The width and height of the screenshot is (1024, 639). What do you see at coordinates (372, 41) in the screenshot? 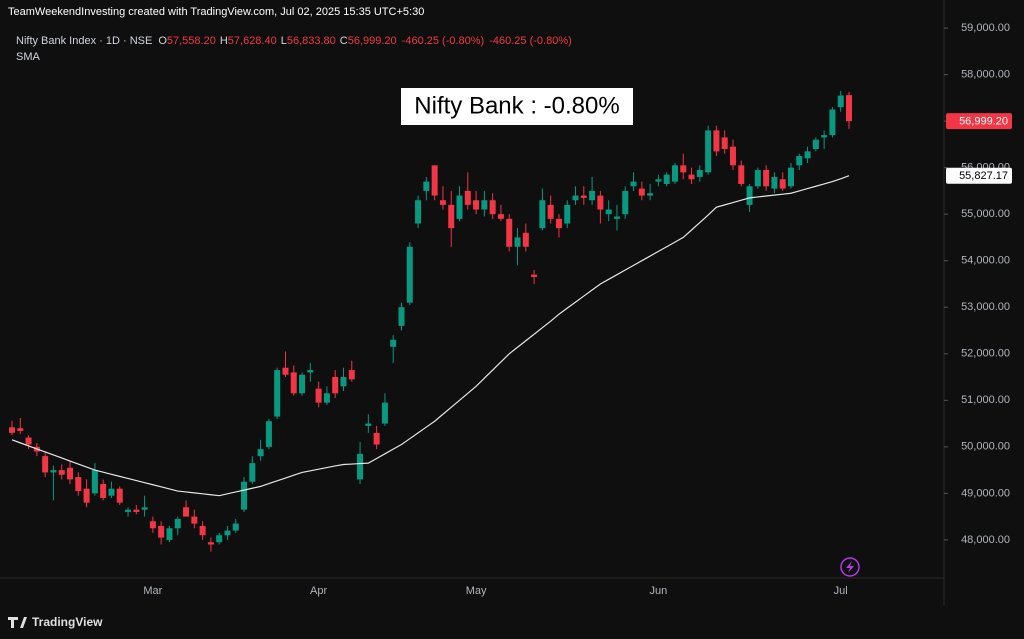
I see `legend-value: 56,999.20` at bounding box center [372, 41].